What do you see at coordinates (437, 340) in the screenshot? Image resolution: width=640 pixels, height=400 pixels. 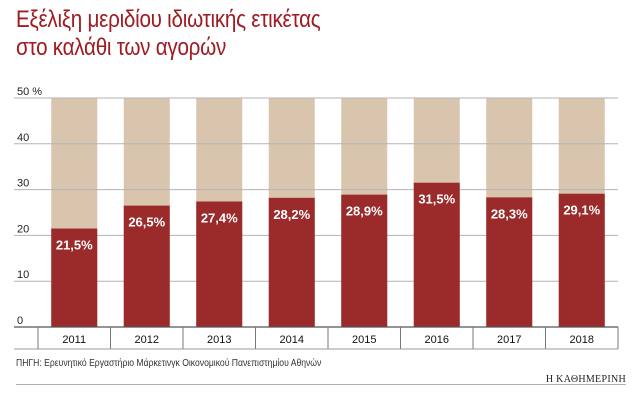 I see `x-tick-label: 2016` at bounding box center [437, 340].